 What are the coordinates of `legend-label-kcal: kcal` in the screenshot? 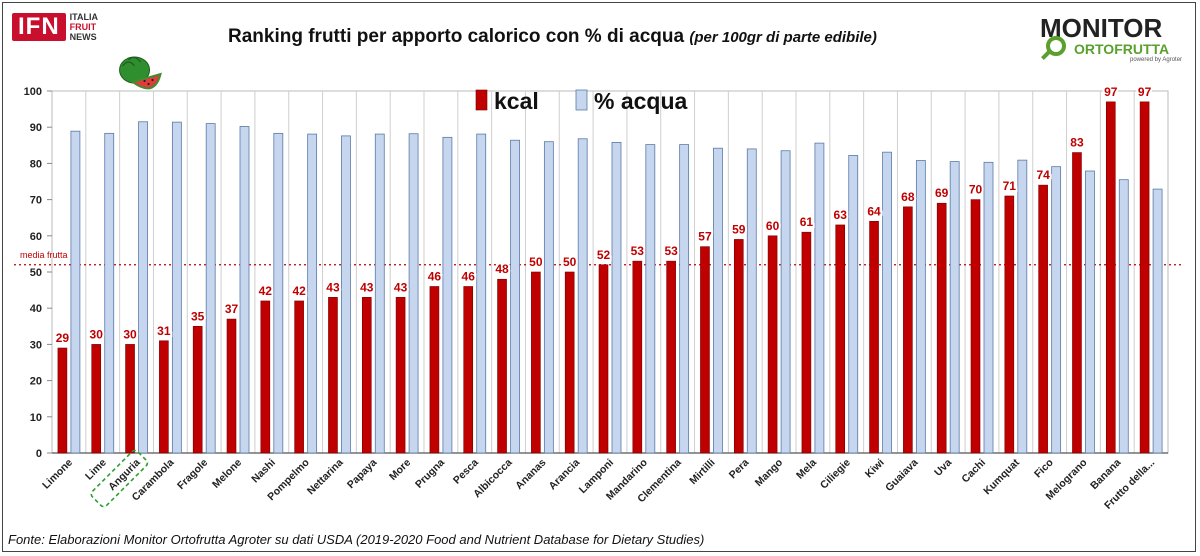 It's located at (516, 101).